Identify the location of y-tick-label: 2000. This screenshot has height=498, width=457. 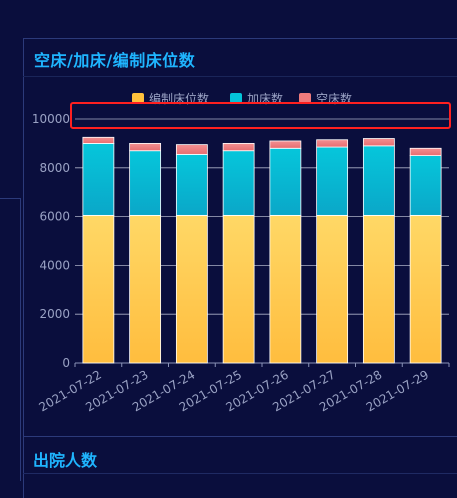
(54, 314).